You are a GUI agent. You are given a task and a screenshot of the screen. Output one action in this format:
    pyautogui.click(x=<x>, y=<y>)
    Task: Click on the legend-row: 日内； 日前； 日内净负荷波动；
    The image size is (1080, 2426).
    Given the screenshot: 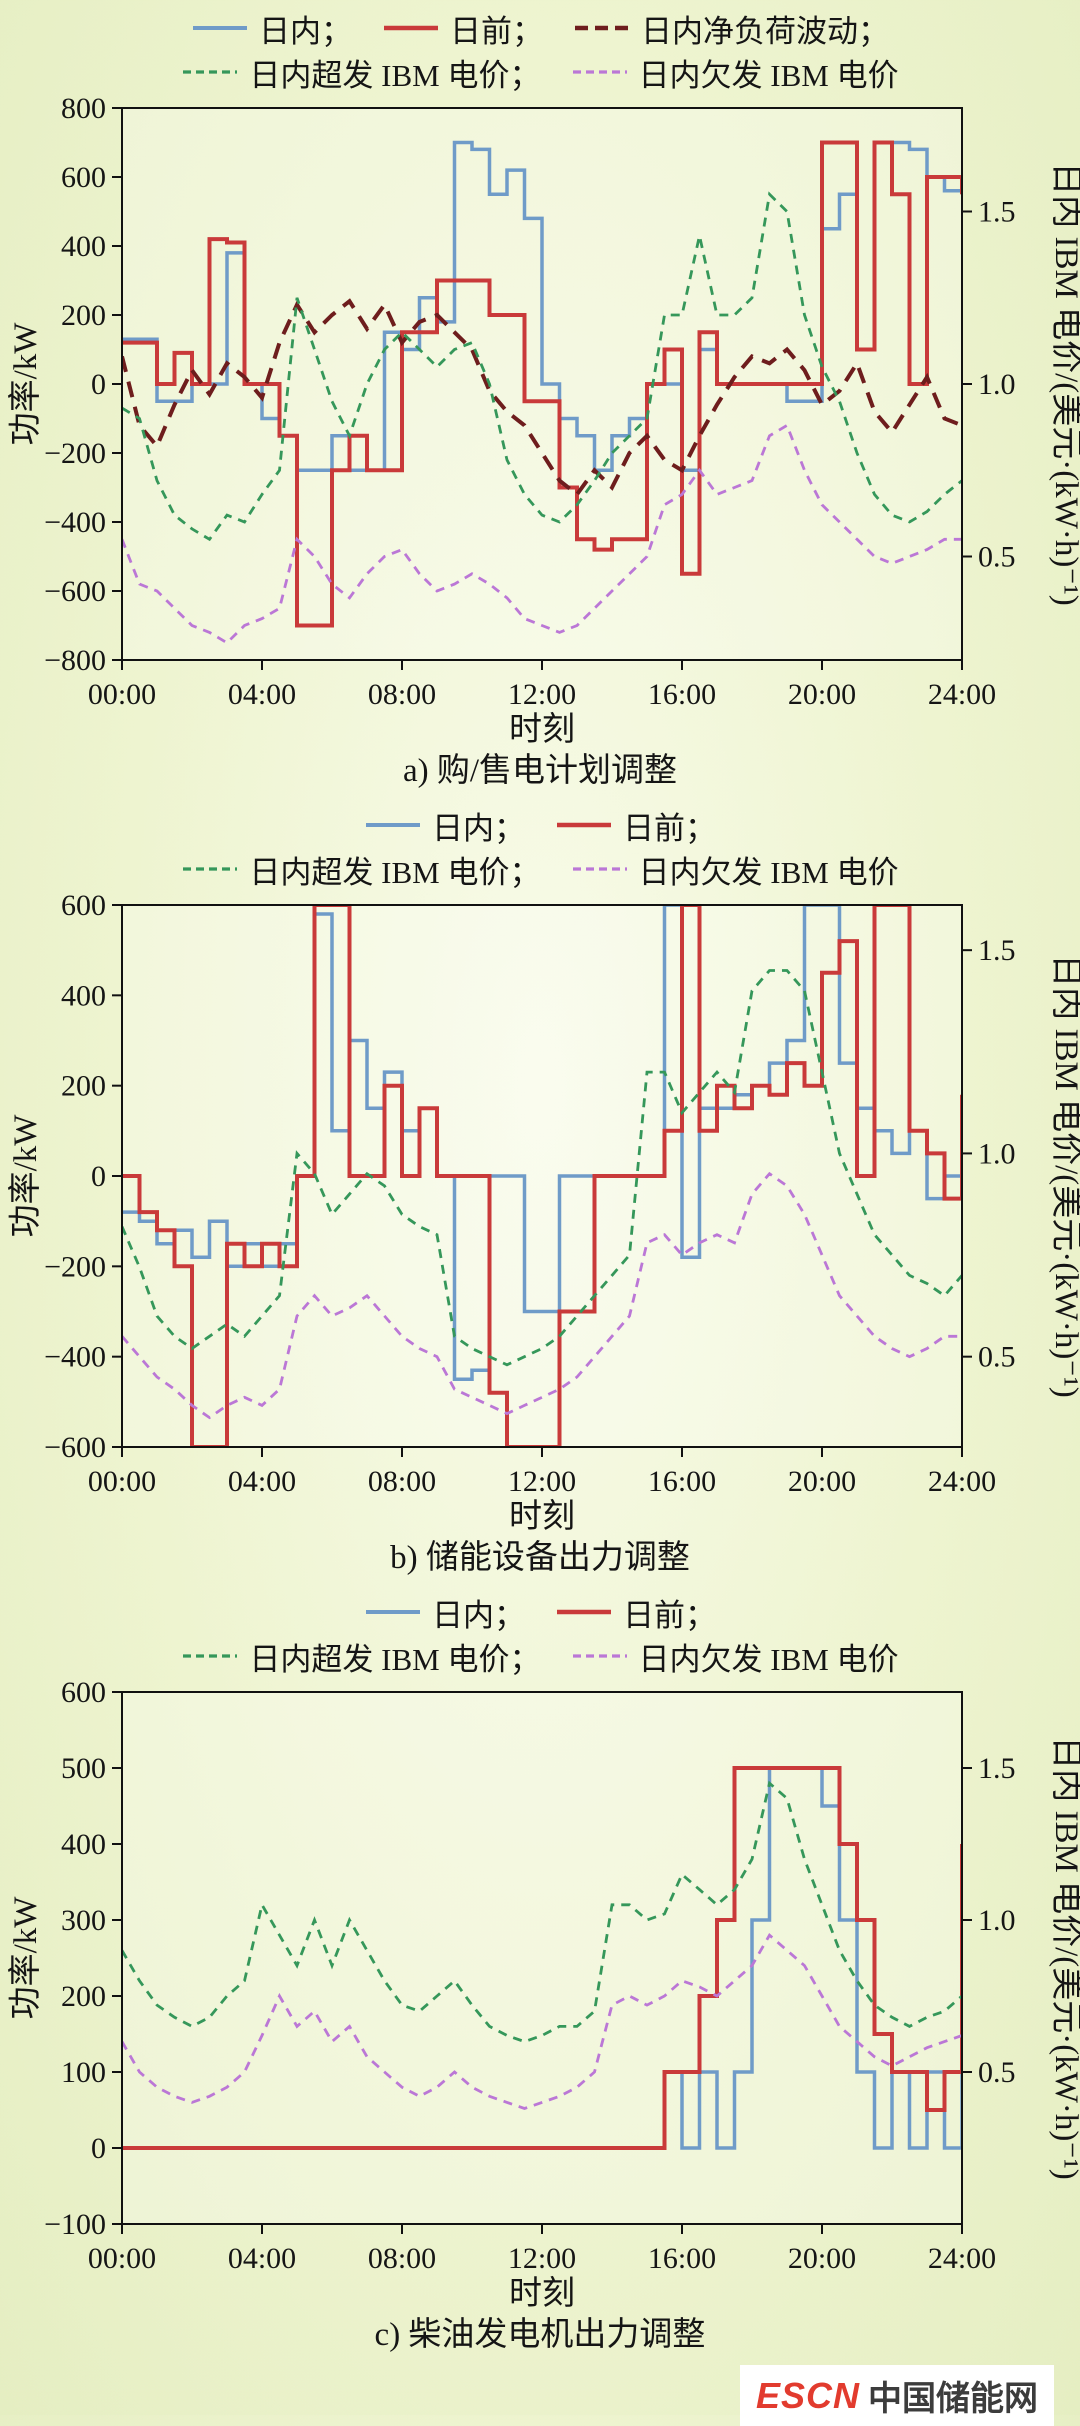 What is the action you would take?
    pyautogui.click(x=540, y=28)
    